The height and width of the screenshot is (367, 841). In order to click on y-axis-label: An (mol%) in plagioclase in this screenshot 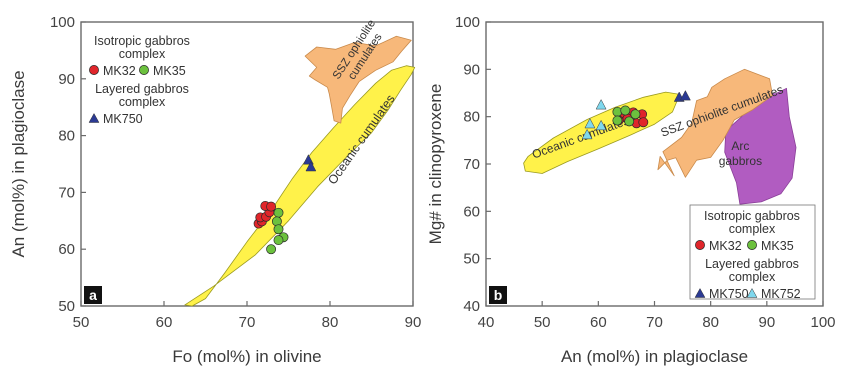, I will do `click(18, 163)`.